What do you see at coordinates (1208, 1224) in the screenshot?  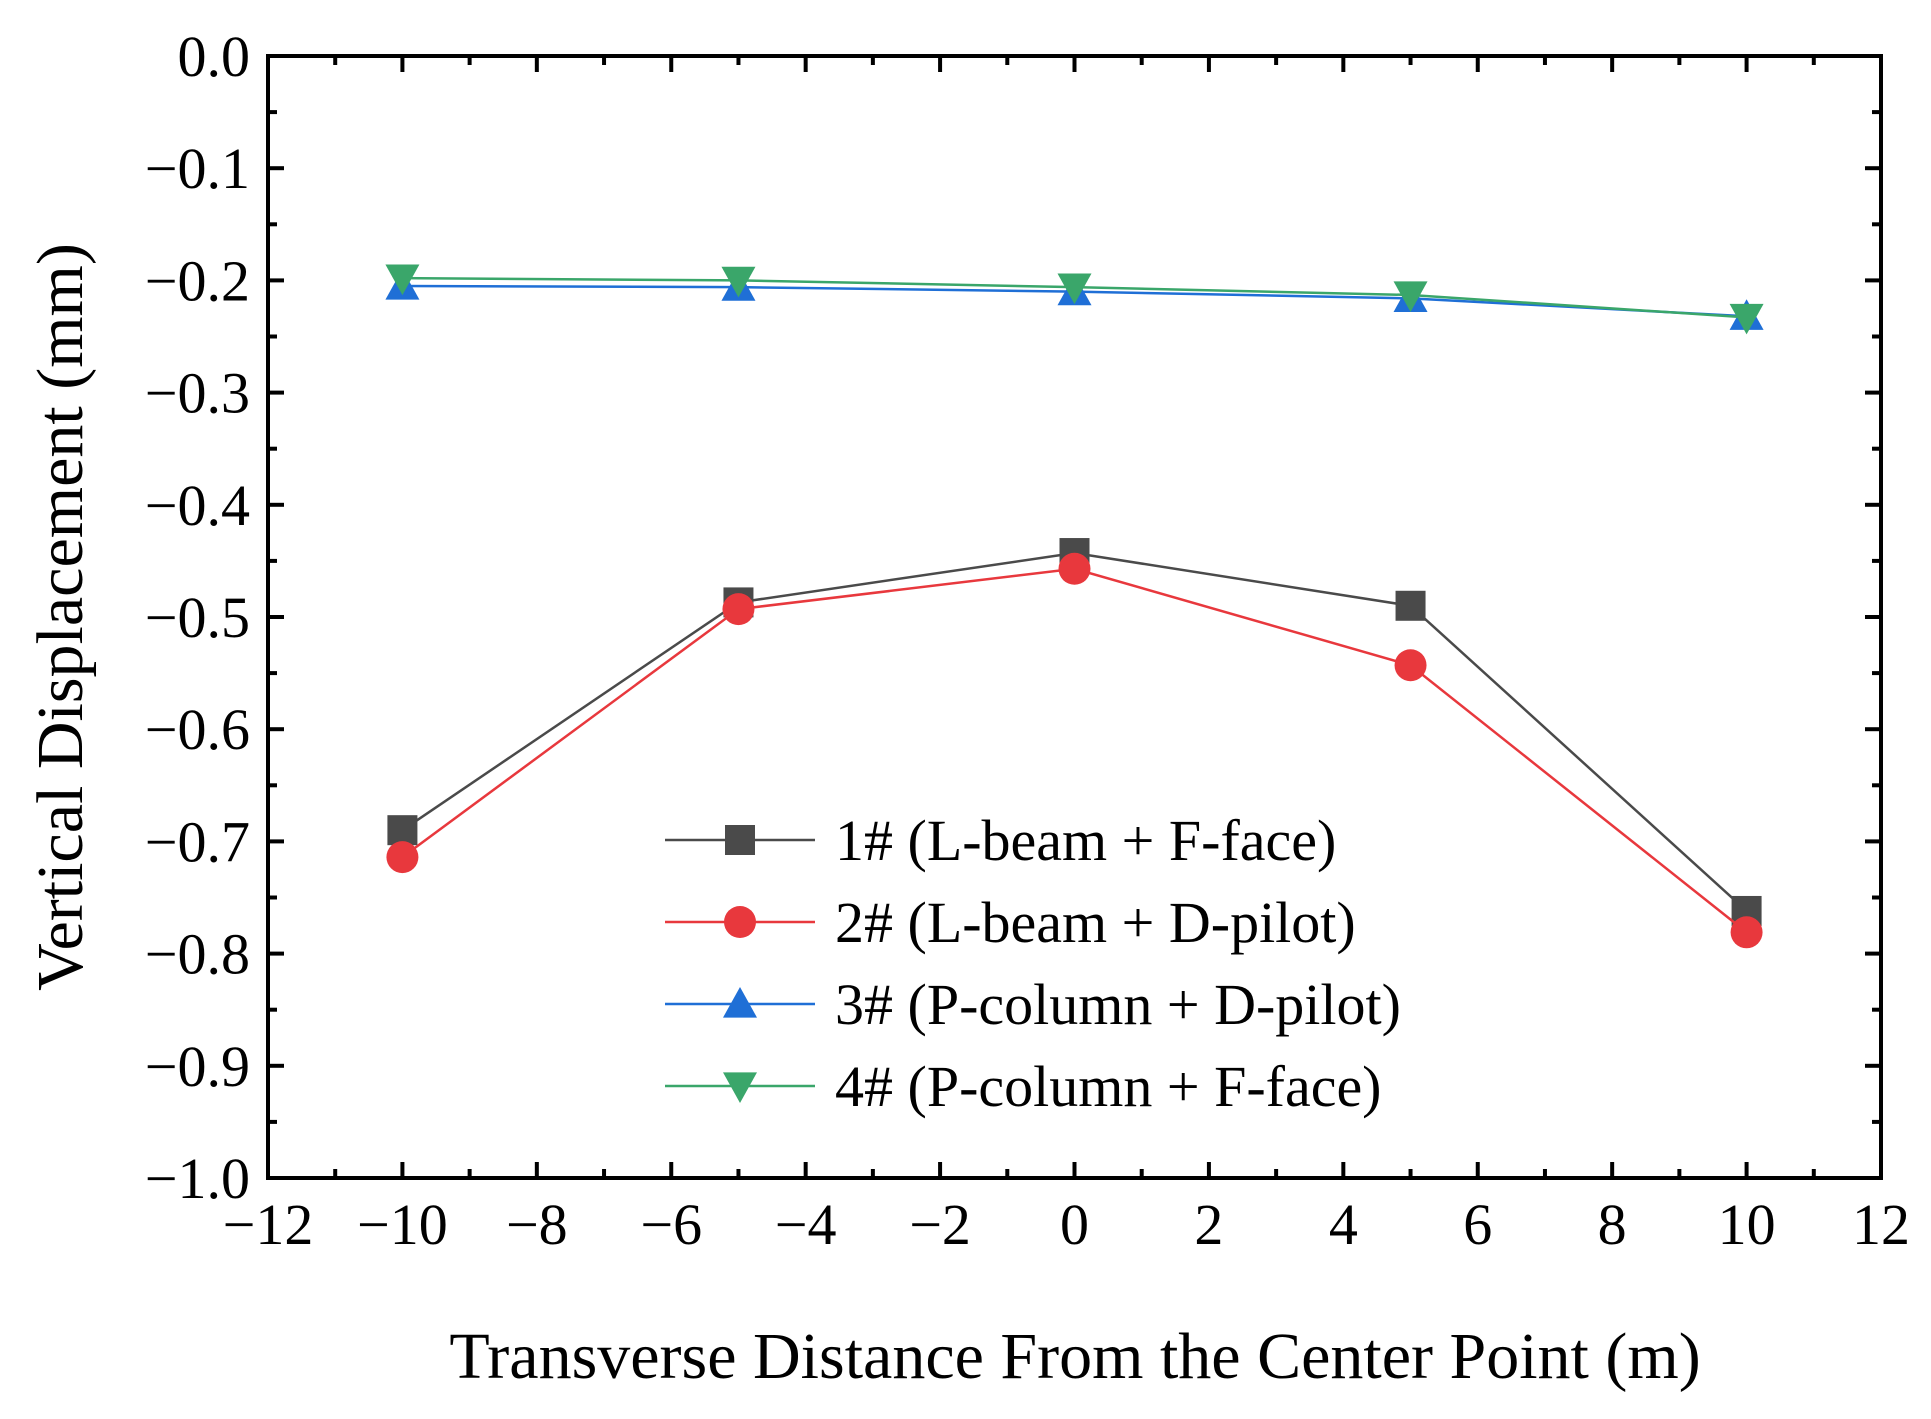 I see `x-tick-label: 2` at bounding box center [1208, 1224].